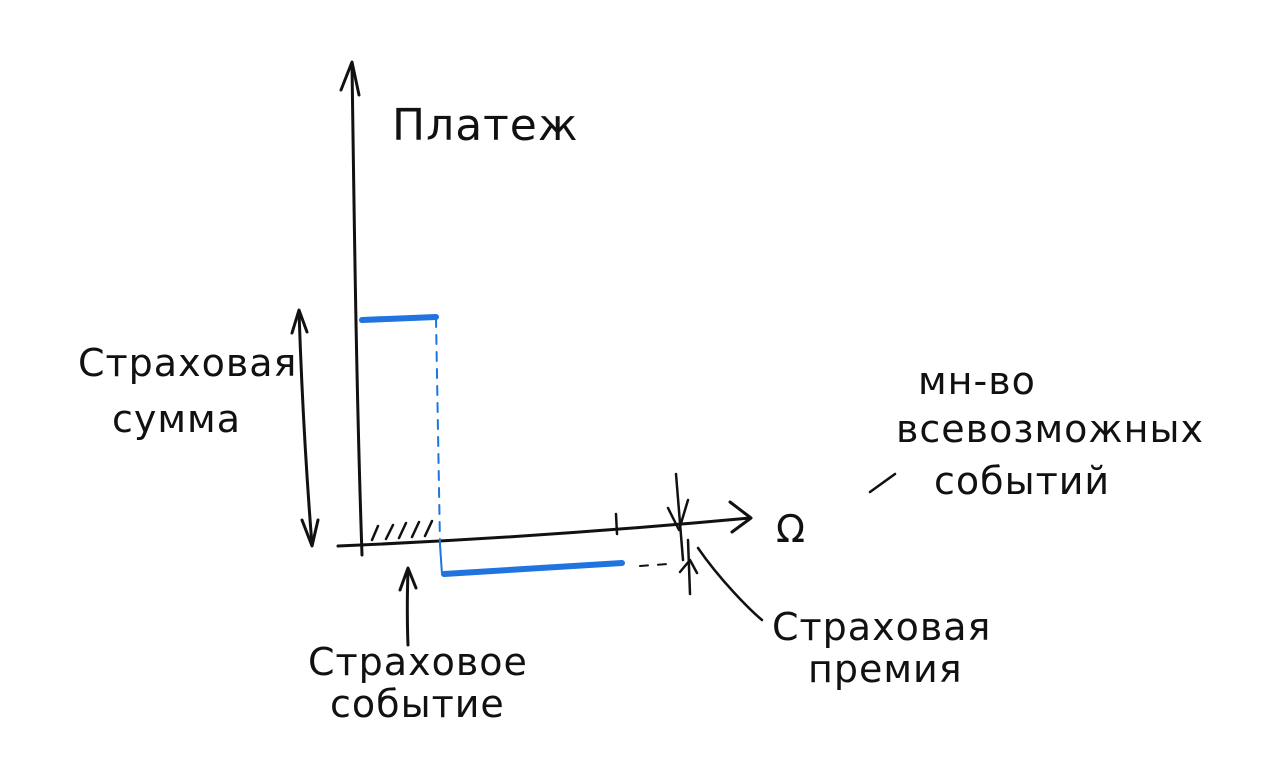 Image resolution: width=1280 pixels, height=765 pixels. What do you see at coordinates (351, 308) in the screenshot?
I see `y-axis` at bounding box center [351, 308].